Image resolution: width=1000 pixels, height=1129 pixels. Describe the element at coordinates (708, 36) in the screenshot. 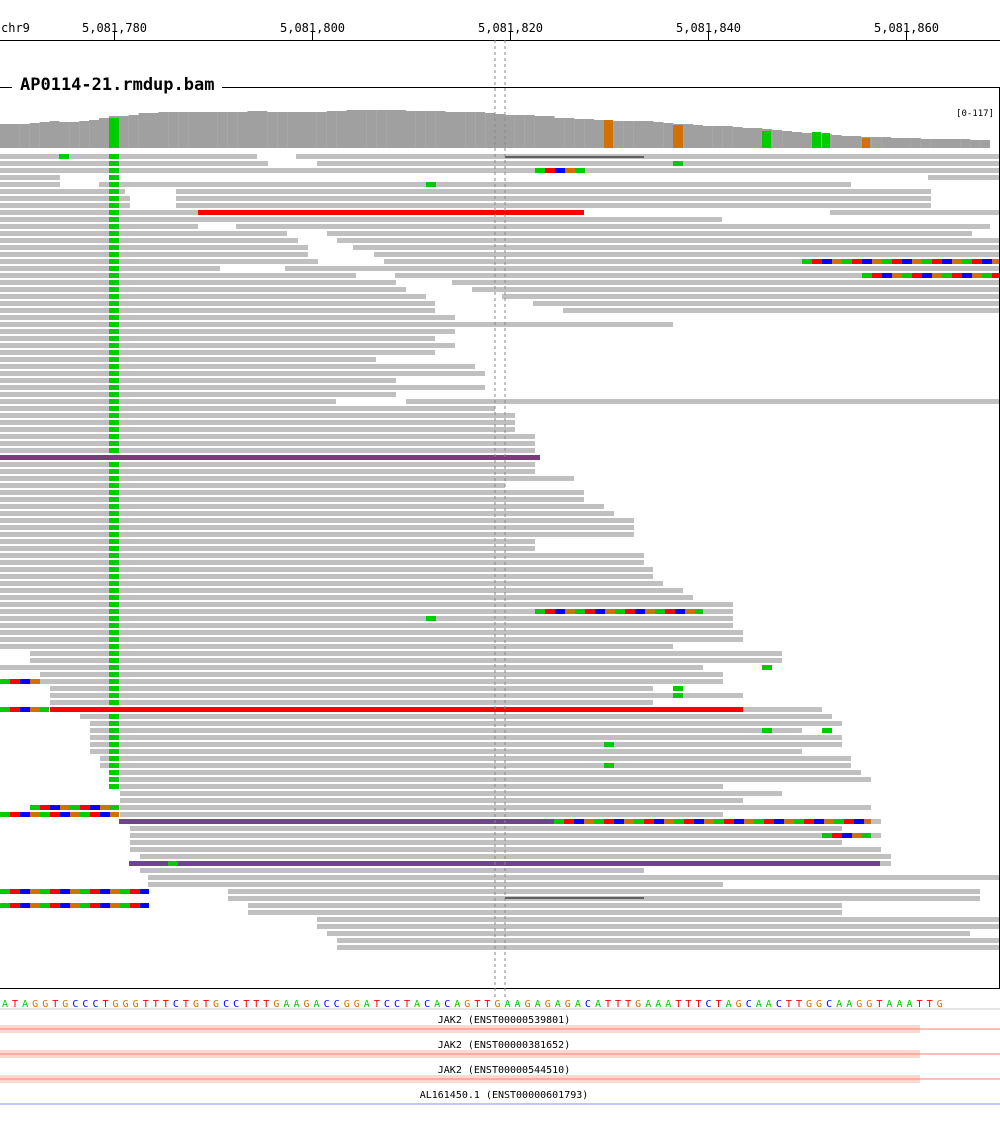

I see `tick-mark` at that location.